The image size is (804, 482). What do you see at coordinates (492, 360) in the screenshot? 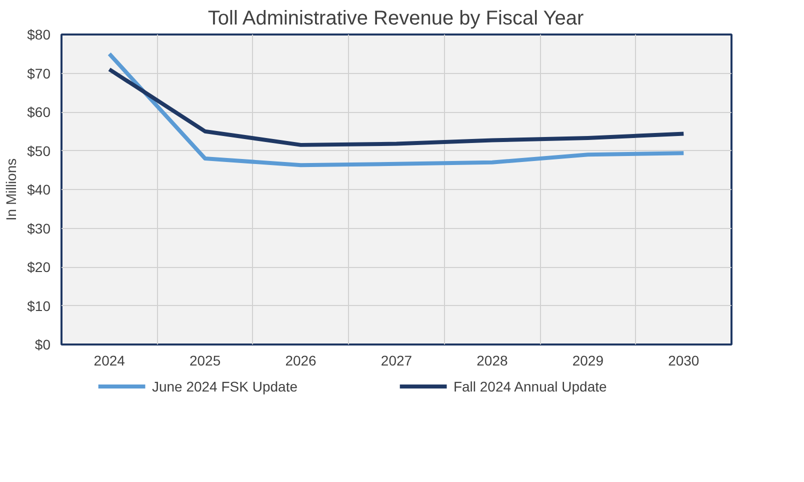
I see `x-tick-label: 2028` at bounding box center [492, 360].